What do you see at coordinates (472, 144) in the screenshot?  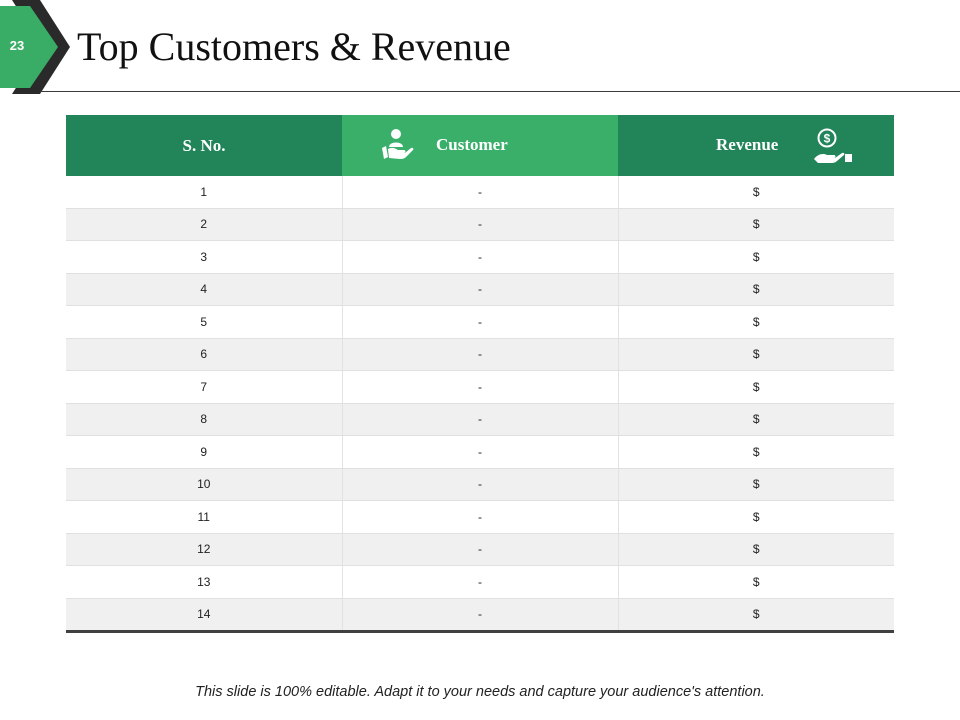 I see `header-customer-label: Customer` at bounding box center [472, 144].